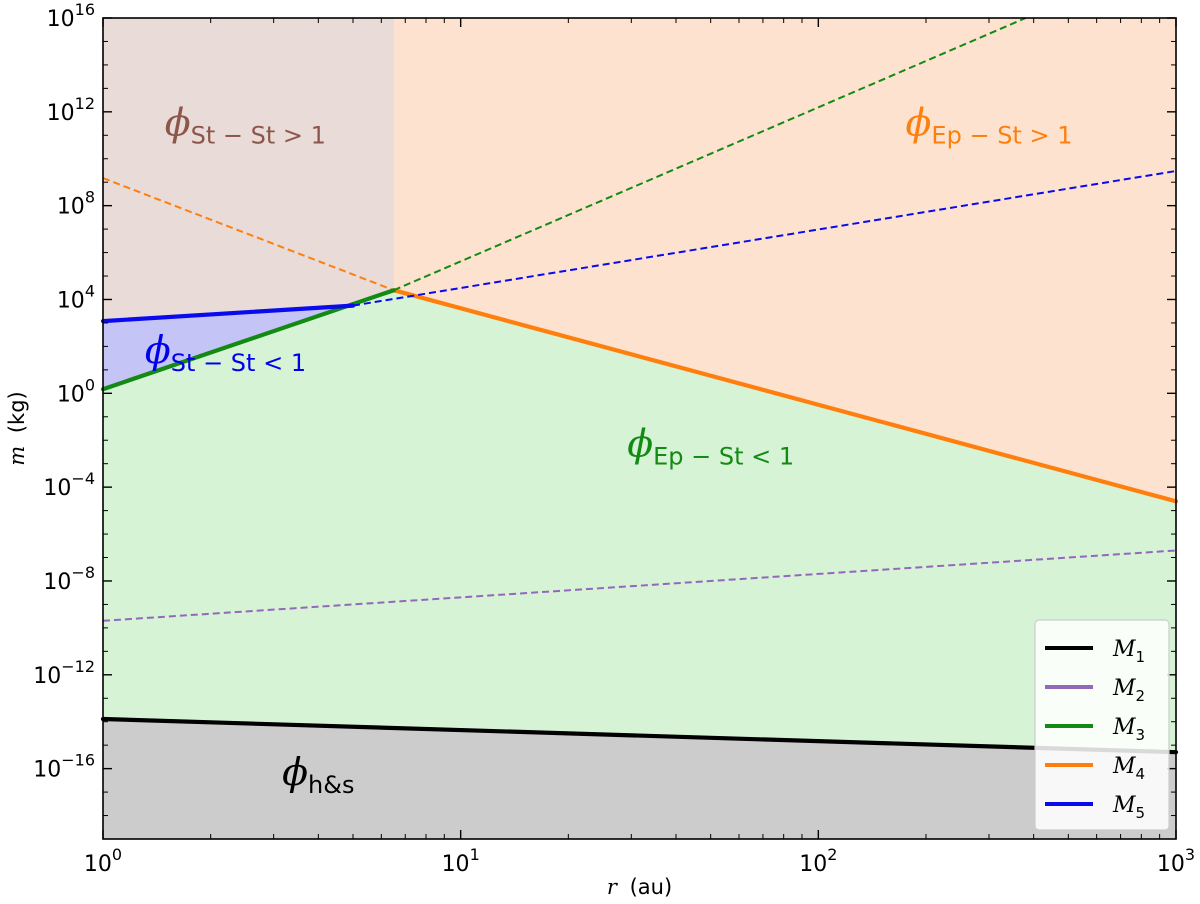 Image resolution: width=1200 pixels, height=904 pixels. What do you see at coordinates (76, 297) in the screenshot?
I see `y-tick-label: 10⁴` at bounding box center [76, 297].